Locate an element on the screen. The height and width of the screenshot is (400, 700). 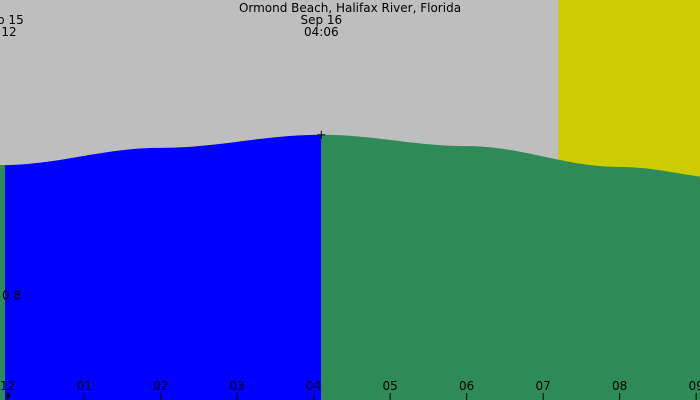
x-tick-label: 07 is located at coordinates (543, 386).